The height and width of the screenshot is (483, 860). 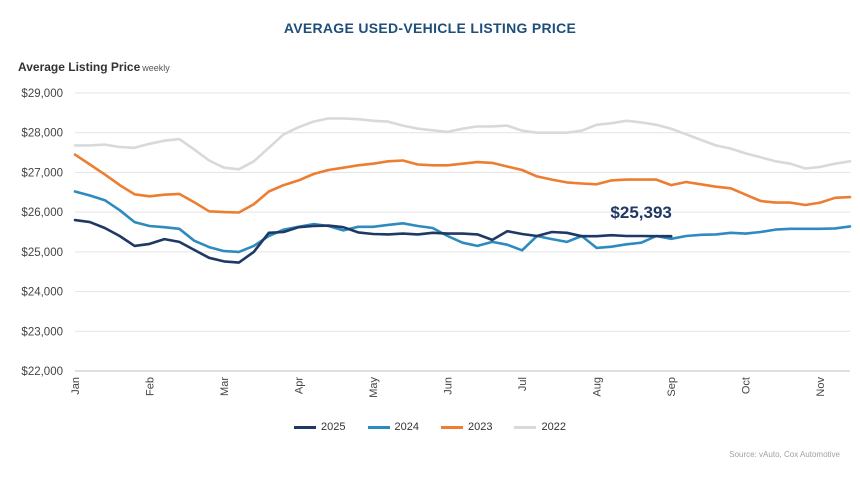 I want to click on y-axis-title: Average Listing Price weekly, so click(x=94, y=67).